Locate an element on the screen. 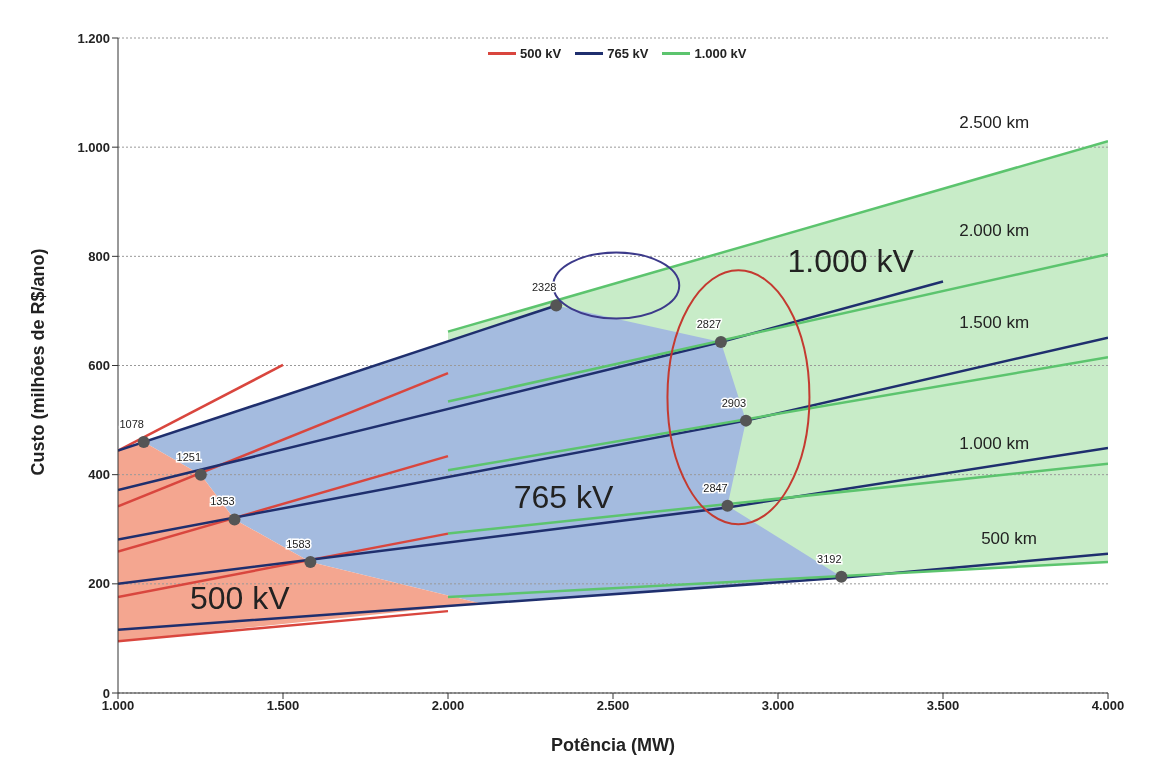 Image resolution: width=1155 pixels, height=774 pixels. x-tick-label: 3.500 is located at coordinates (943, 706).